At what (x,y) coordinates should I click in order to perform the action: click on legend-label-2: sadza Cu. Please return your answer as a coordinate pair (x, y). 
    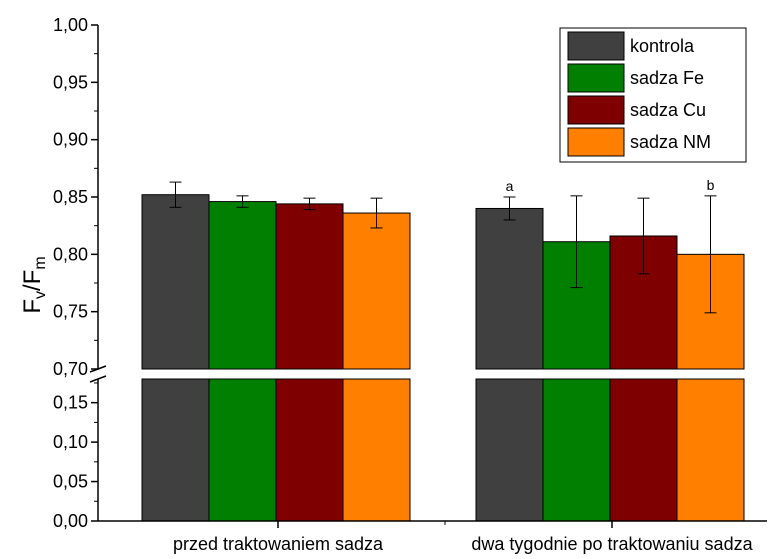
    Looking at the image, I should click on (668, 110).